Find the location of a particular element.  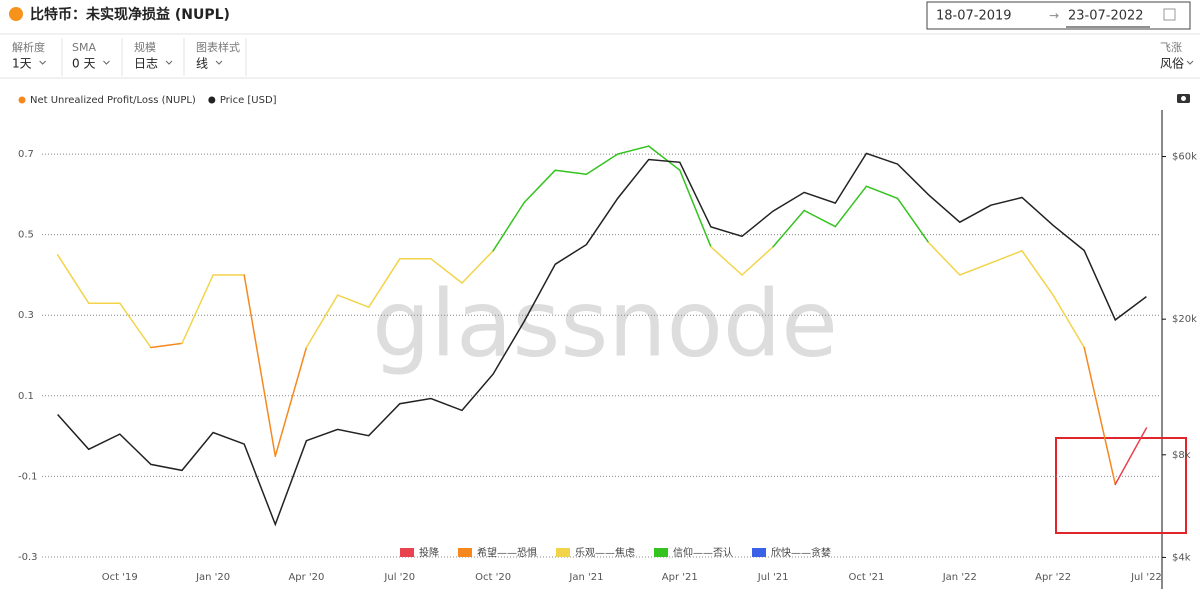

control-label: 飞涨 is located at coordinates (1171, 47).